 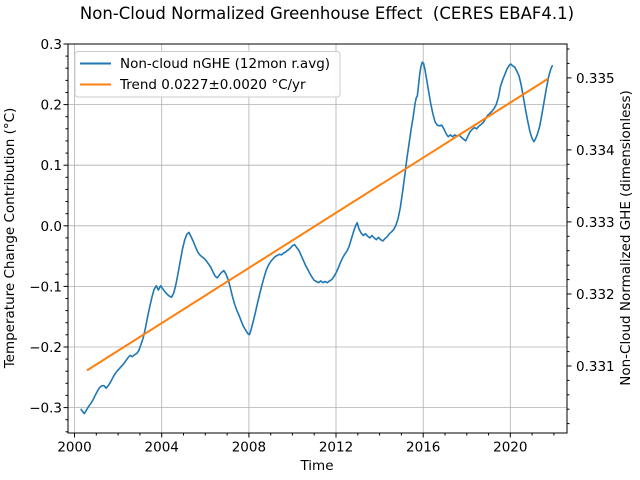 I want to click on x-tick-label: 2000, so click(x=74, y=448).